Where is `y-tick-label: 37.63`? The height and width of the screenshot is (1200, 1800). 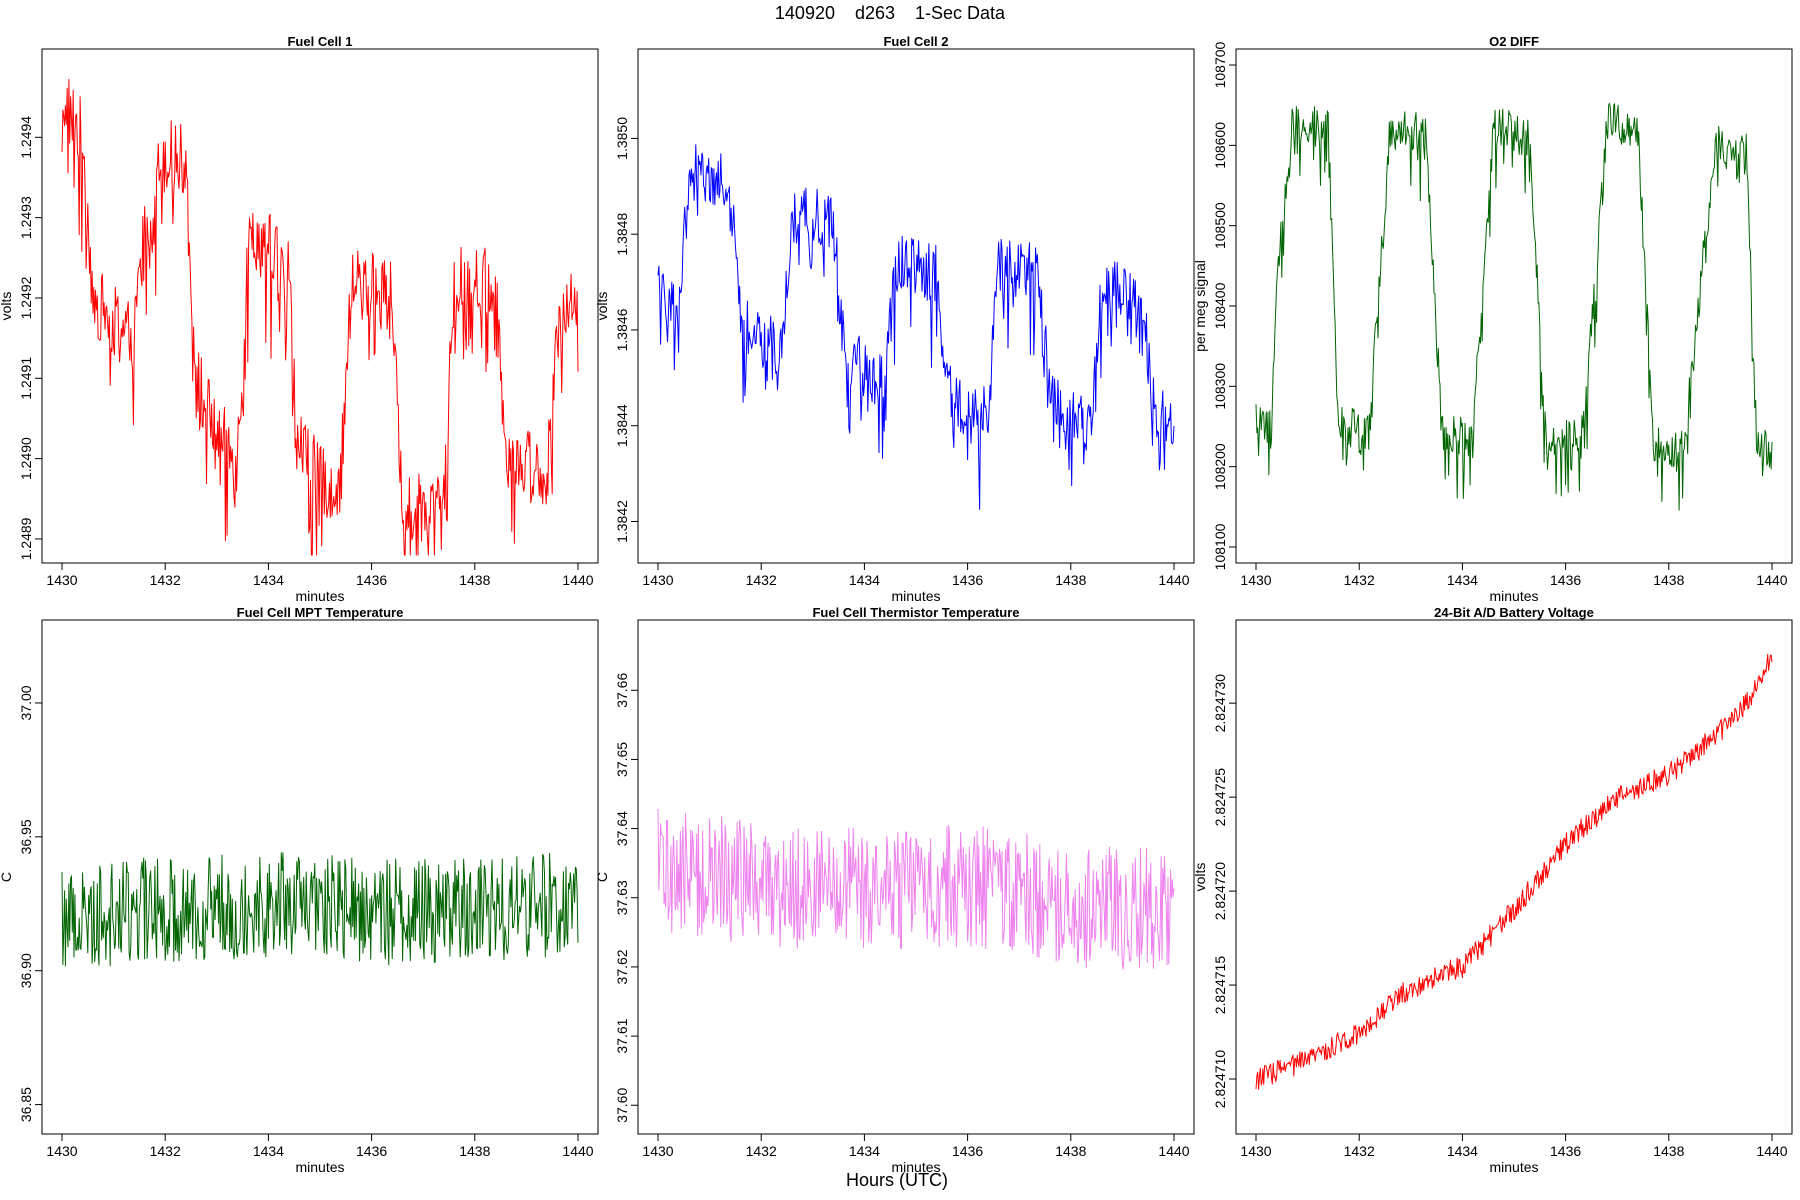
y-tick-label: 37.63 is located at coordinates (622, 897).